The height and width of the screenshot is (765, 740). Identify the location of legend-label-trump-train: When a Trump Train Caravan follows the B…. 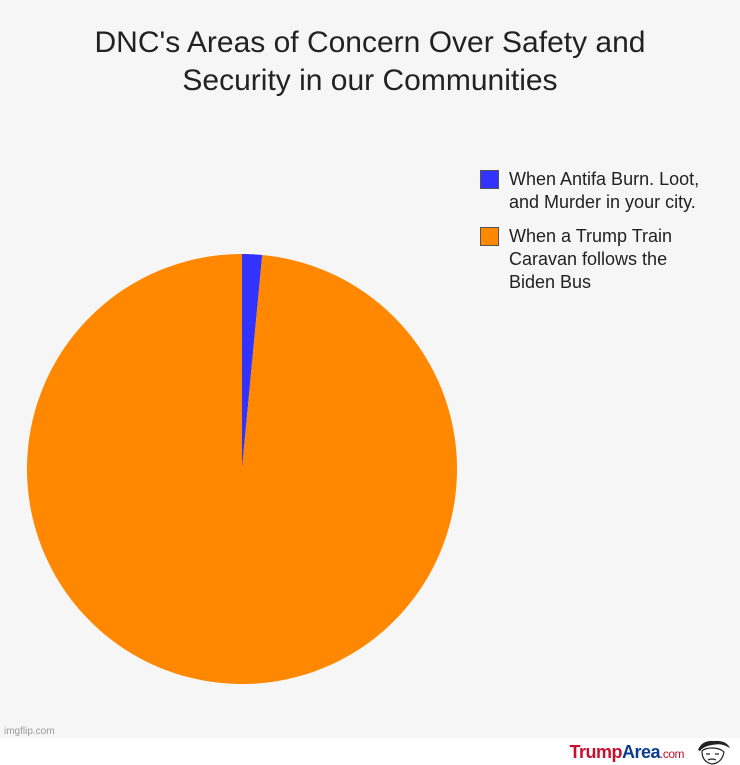
(591, 259).